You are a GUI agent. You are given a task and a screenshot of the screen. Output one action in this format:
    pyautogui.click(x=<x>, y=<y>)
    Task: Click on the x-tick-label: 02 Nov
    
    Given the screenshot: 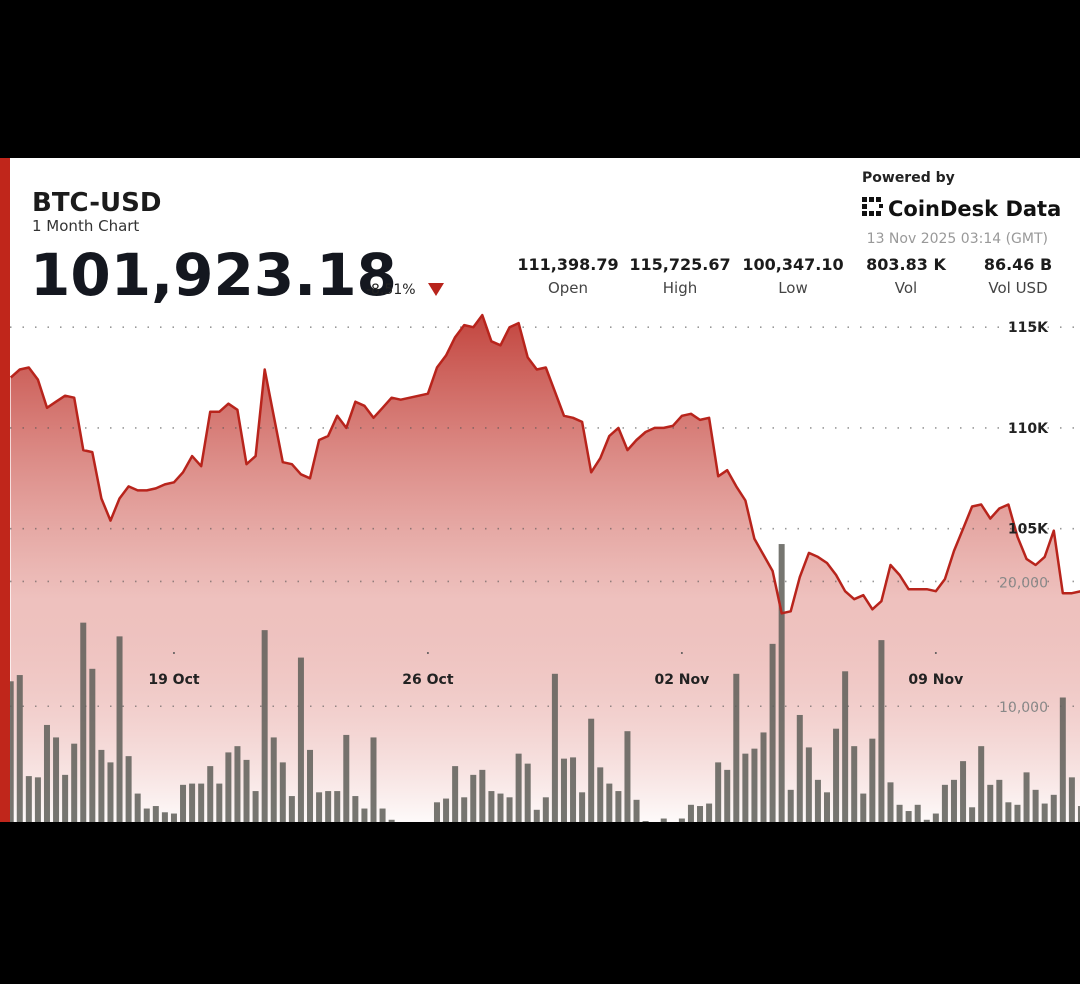 What is the action you would take?
    pyautogui.click(x=681, y=680)
    